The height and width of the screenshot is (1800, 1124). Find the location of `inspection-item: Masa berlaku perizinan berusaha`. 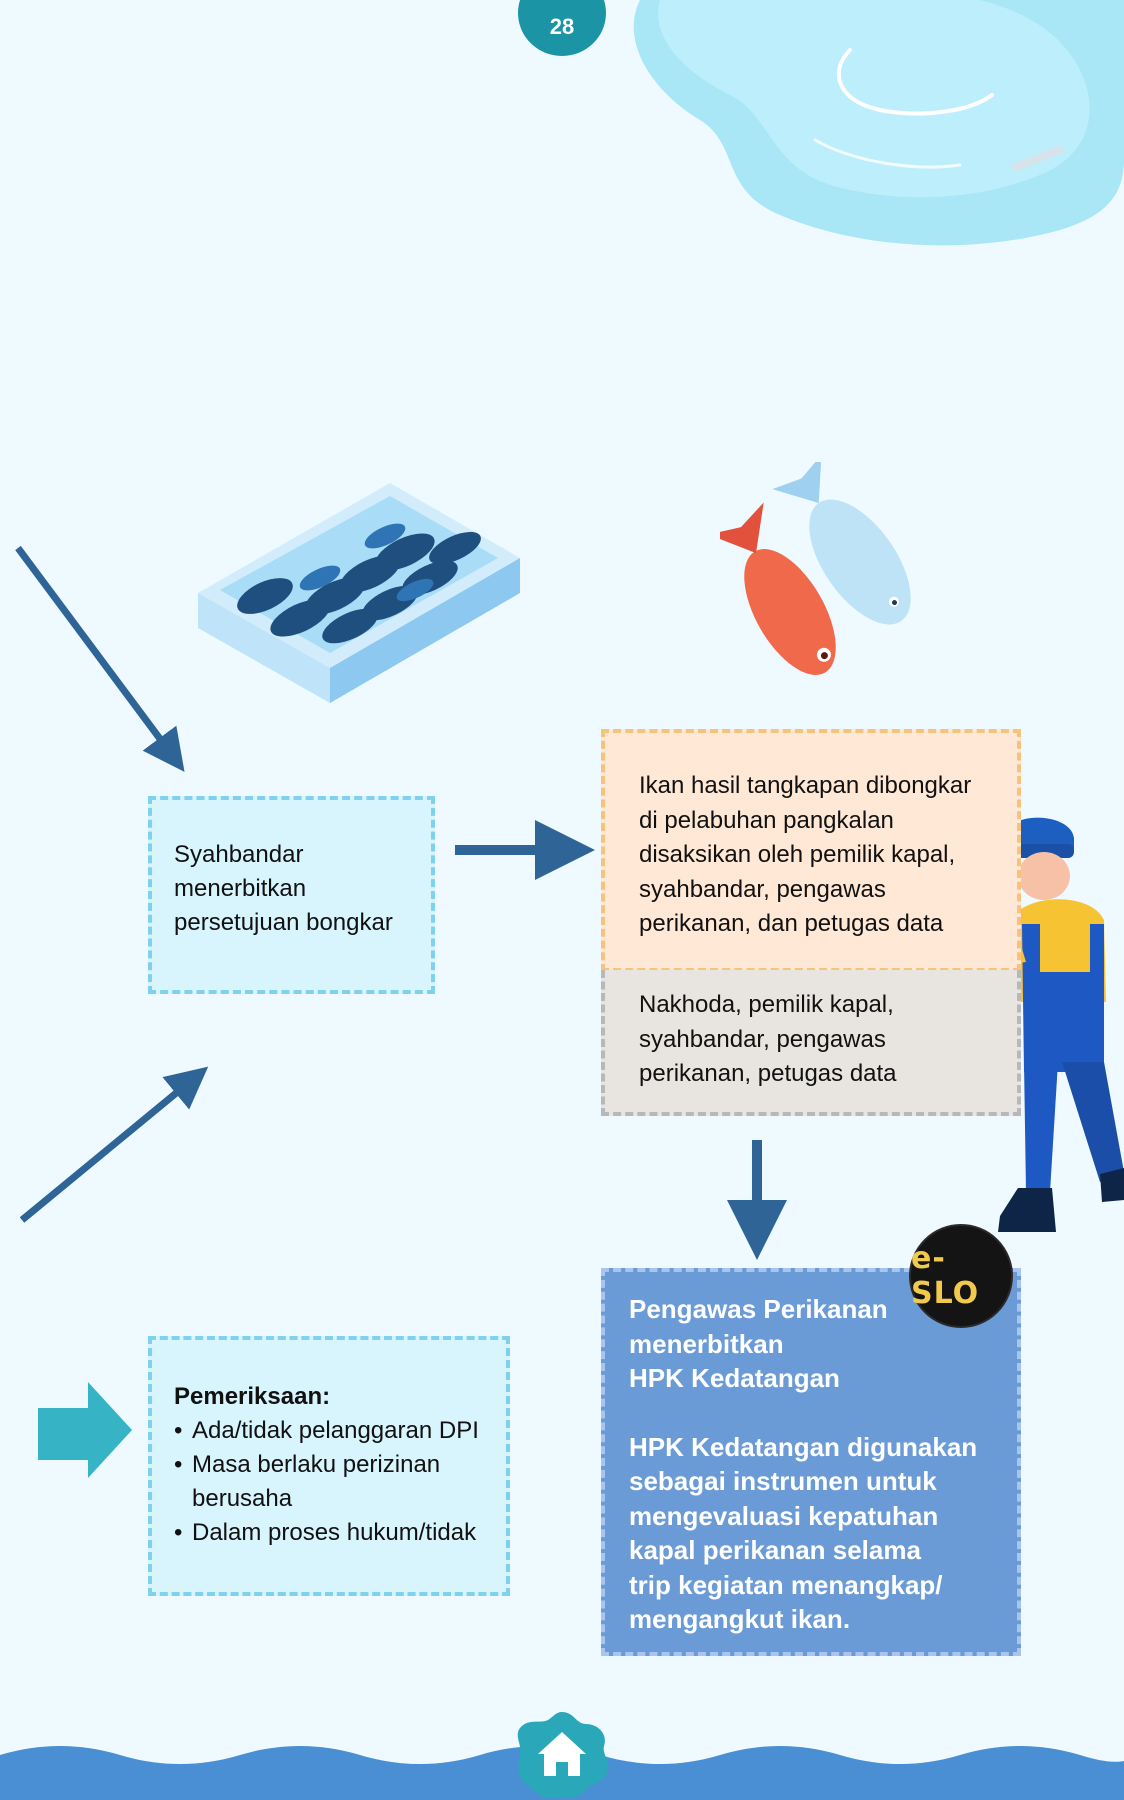

inspection-item: Masa berlaku perizinan berusaha is located at coordinates (329, 1482).